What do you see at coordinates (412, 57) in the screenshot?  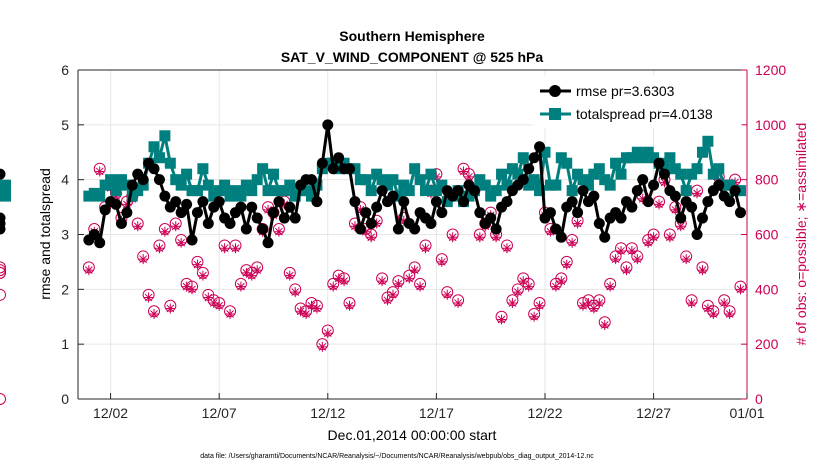 I see `chart-title-line2: SAT_V_WIND_COMPONENT @ 525 hPa` at bounding box center [412, 57].